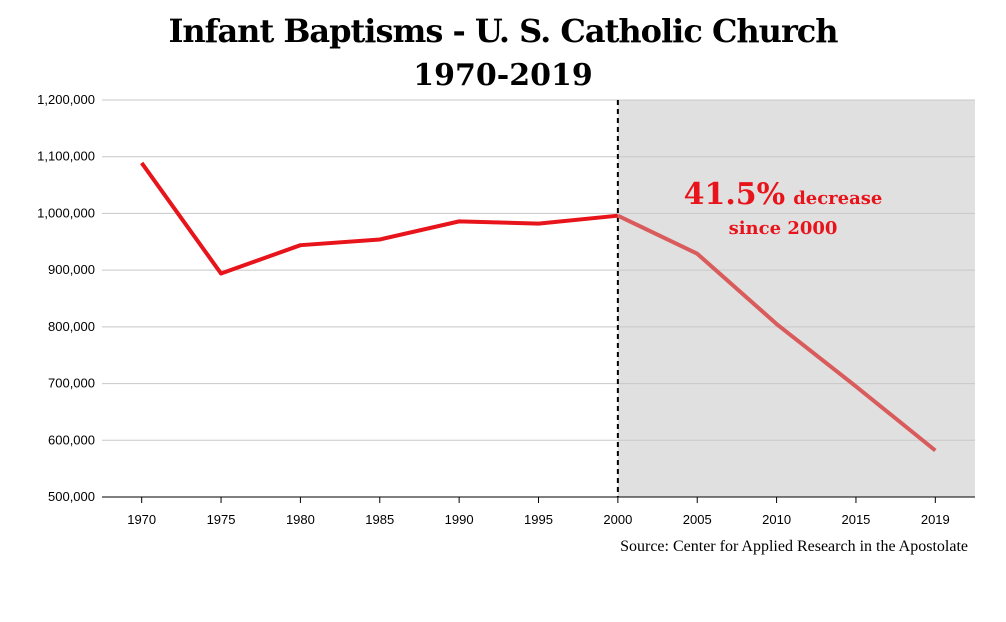  What do you see at coordinates (935, 519) in the screenshot?
I see `x-tick-label: 2019` at bounding box center [935, 519].